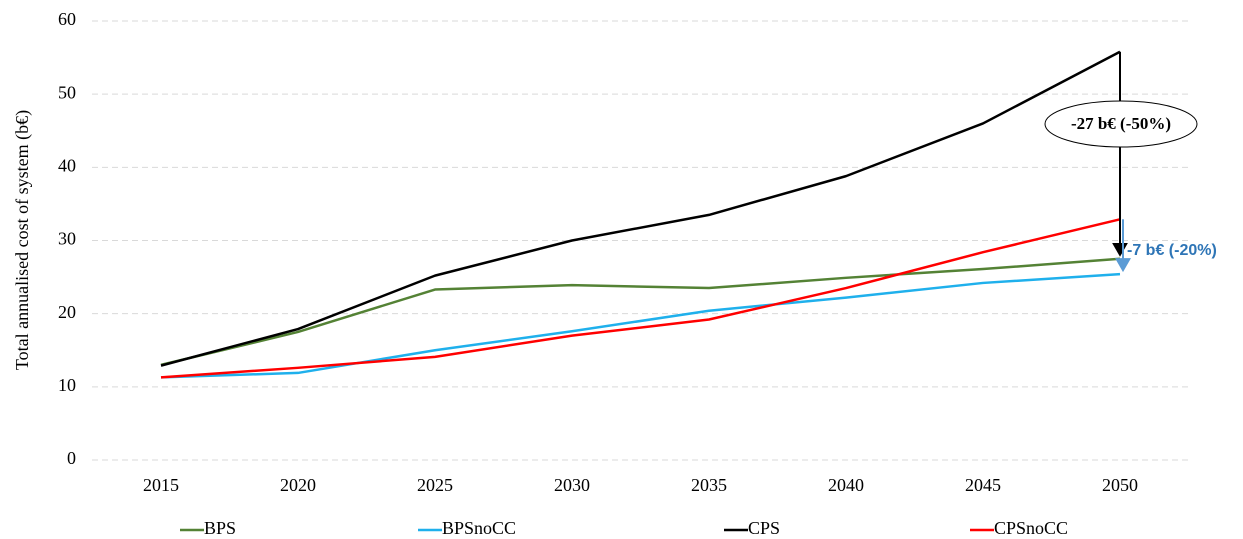 Image resolution: width=1243 pixels, height=539 pixels. I want to click on y-tick-label: 40, so click(67, 165).